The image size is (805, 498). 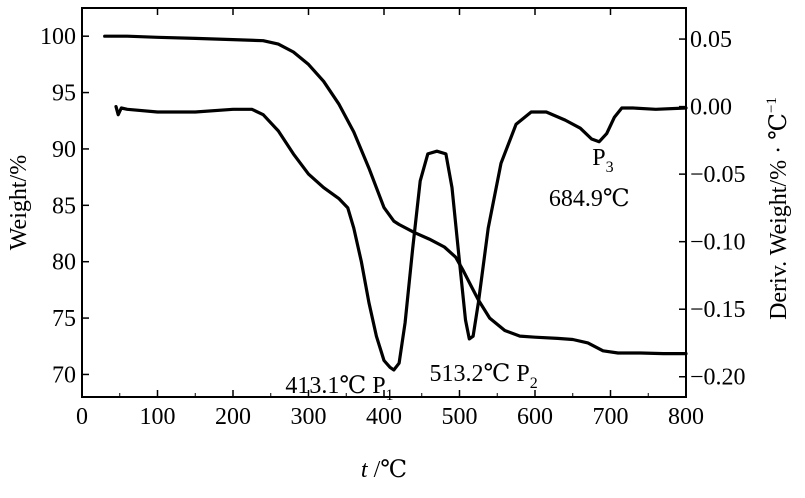 I want to click on x-tick-label: 100, so click(x=158, y=417).